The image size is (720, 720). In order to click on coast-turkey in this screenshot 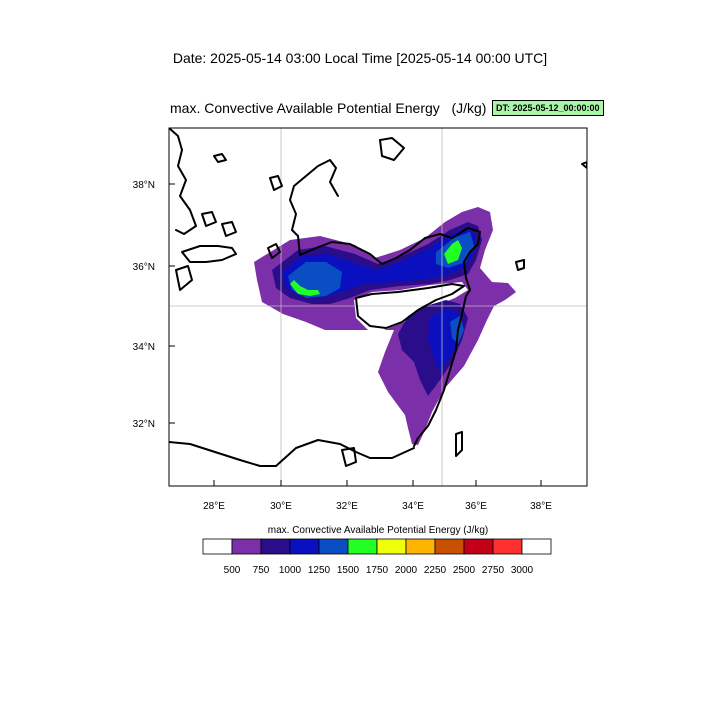, I will do `click(389, 246)`.